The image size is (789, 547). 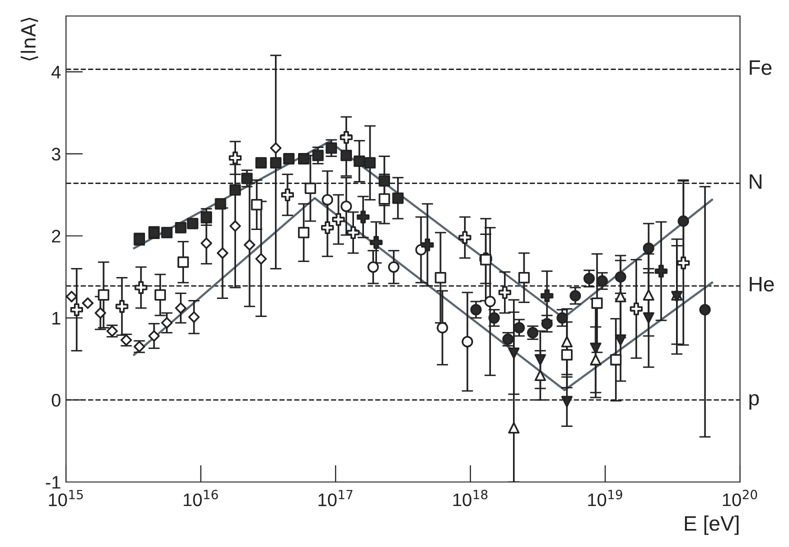 I want to click on y-axis-title: ⟨lnA⟩, so click(x=29, y=39).